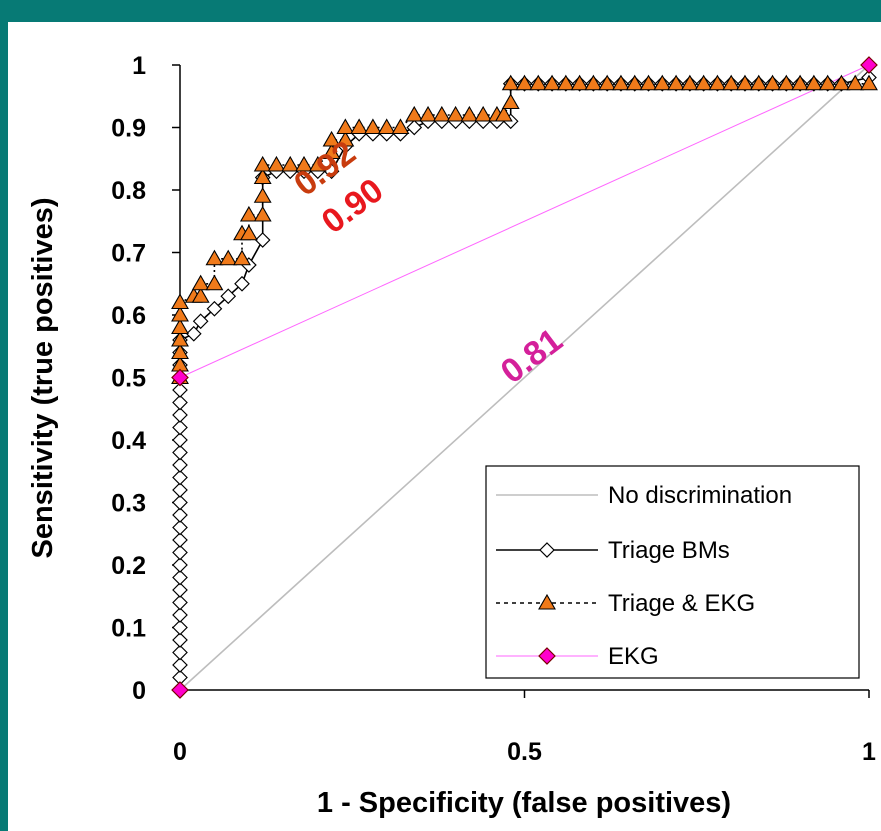  What do you see at coordinates (139, 66) in the screenshot?
I see `y-tick-label: 1` at bounding box center [139, 66].